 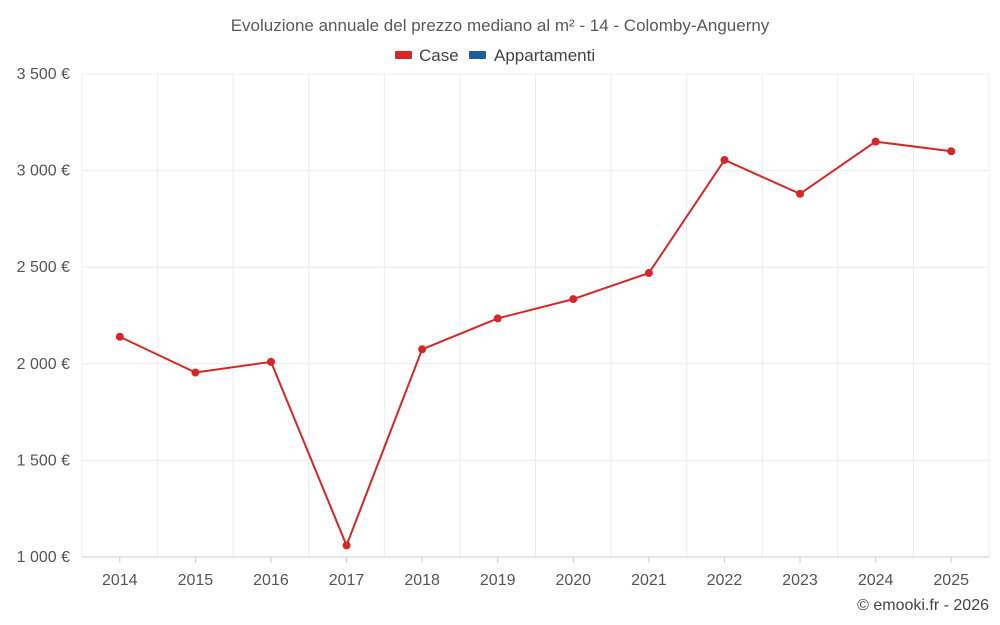 I want to click on y-tick-label: 1 000 €, so click(x=43, y=557).